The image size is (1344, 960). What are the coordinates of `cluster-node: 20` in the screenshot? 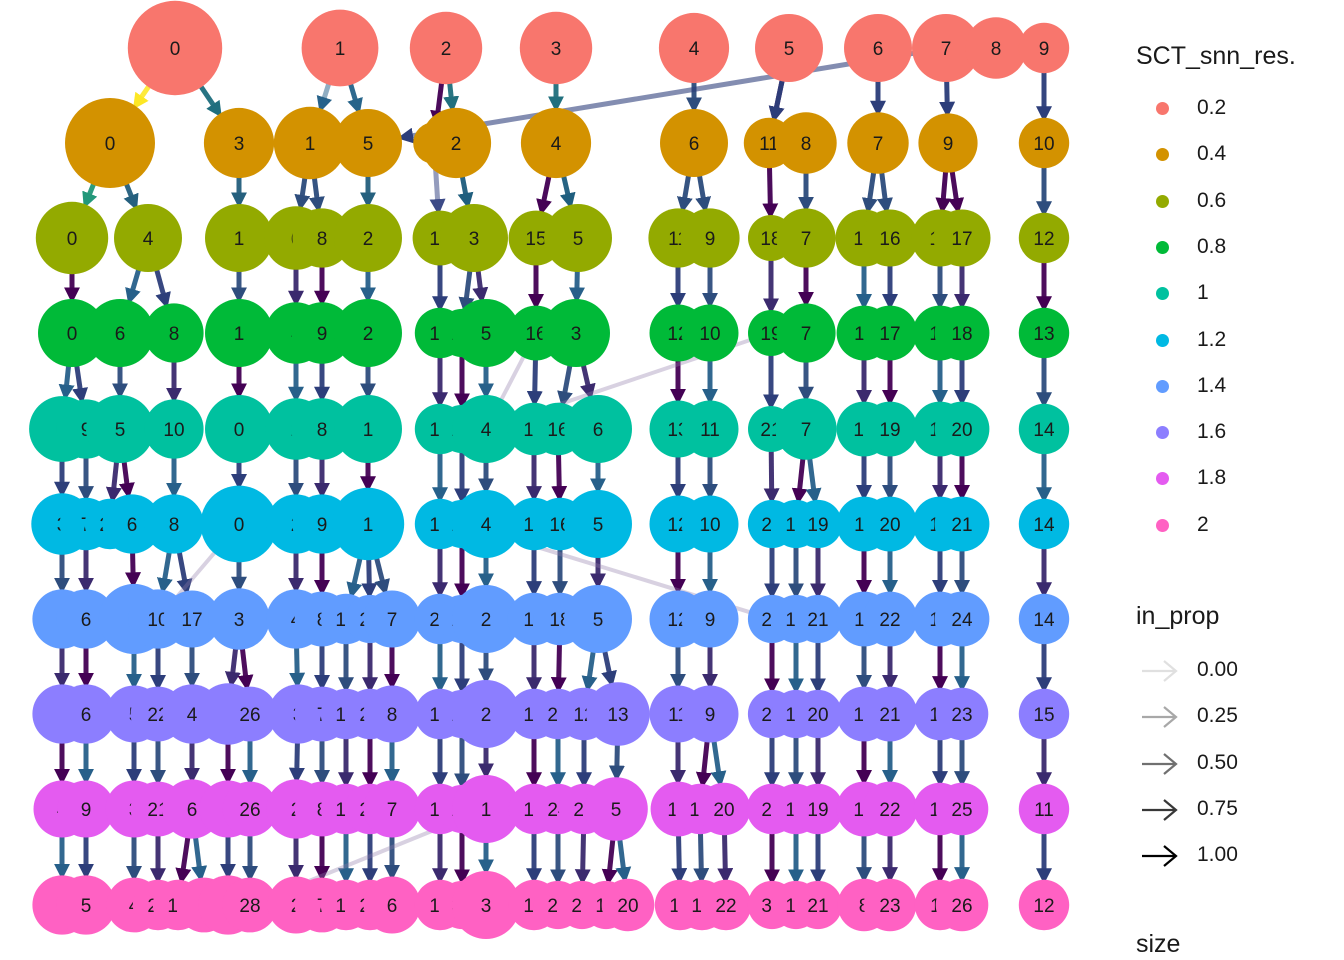 It's located at (724, 809).